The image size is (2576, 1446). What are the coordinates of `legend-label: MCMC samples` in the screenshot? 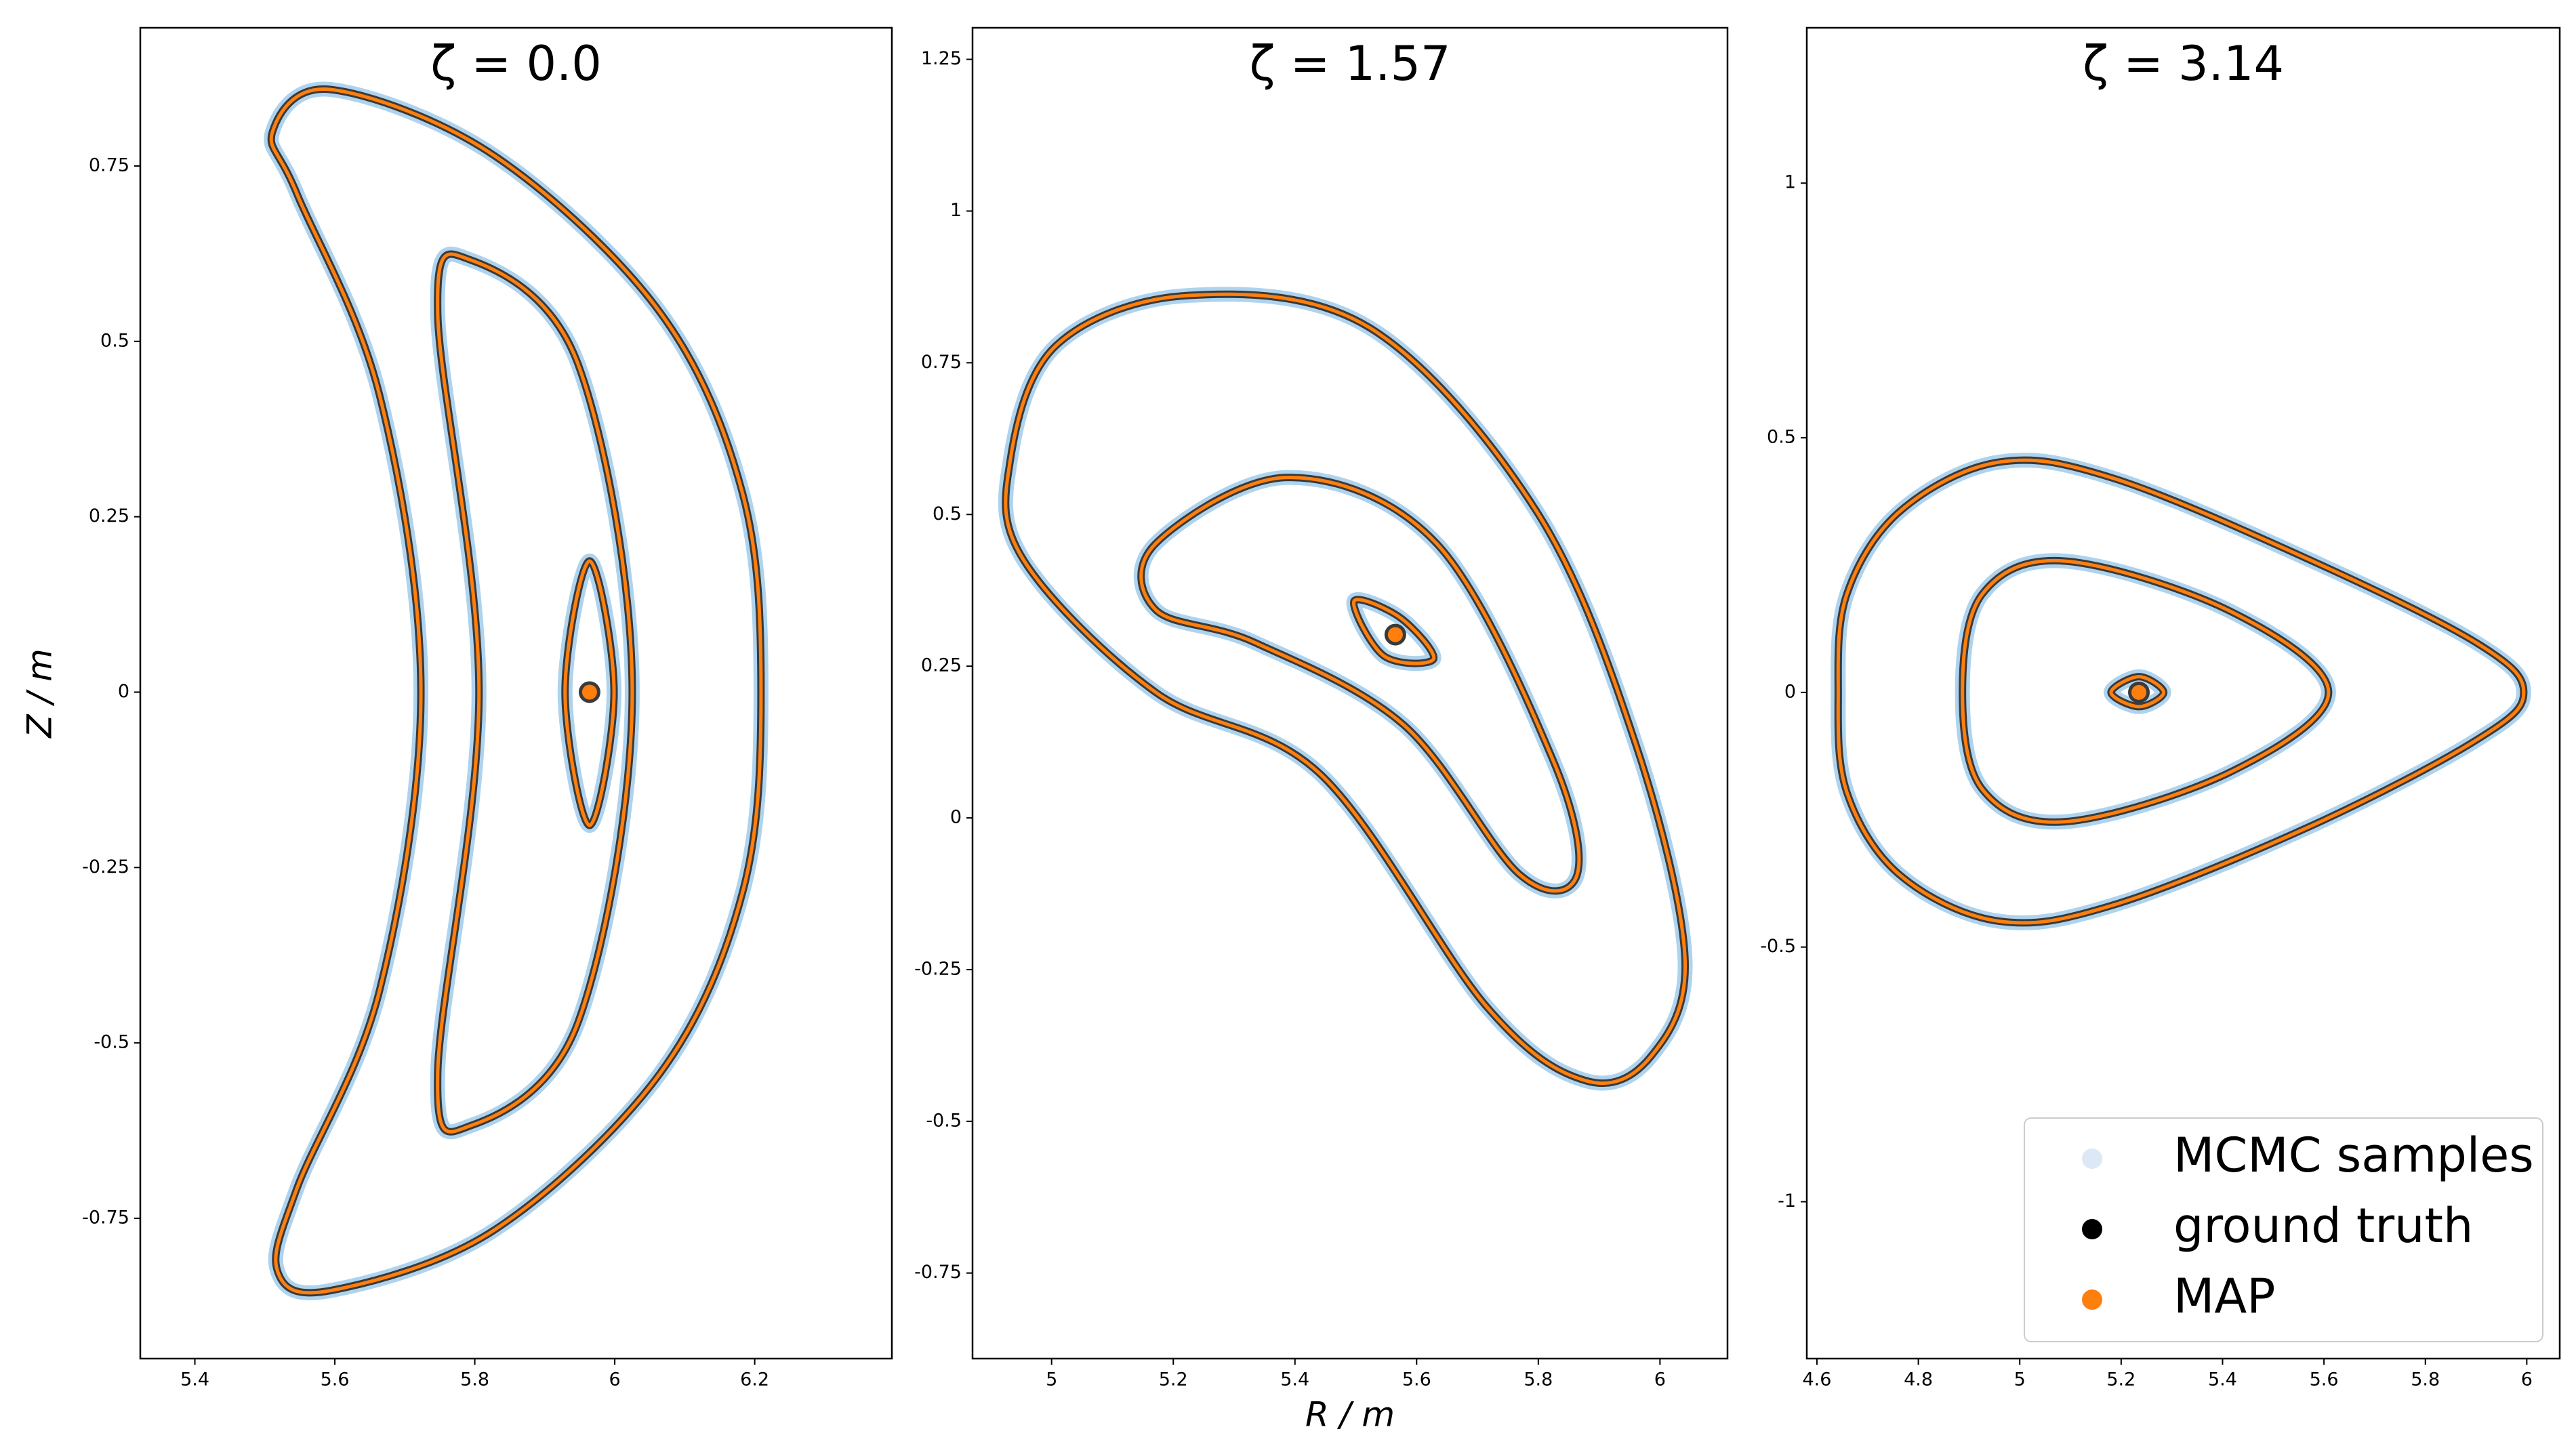 It's located at (2353, 1155).